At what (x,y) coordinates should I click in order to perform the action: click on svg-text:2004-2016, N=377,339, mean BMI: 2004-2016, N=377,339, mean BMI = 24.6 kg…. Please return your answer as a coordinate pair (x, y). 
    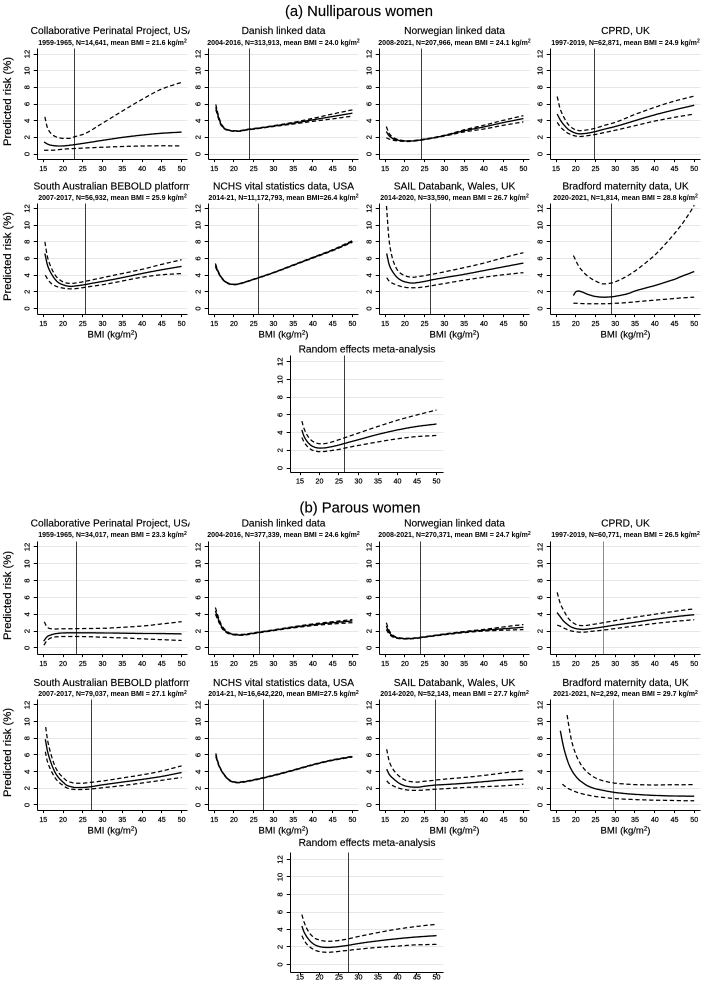
    Looking at the image, I should click on (283, 535).